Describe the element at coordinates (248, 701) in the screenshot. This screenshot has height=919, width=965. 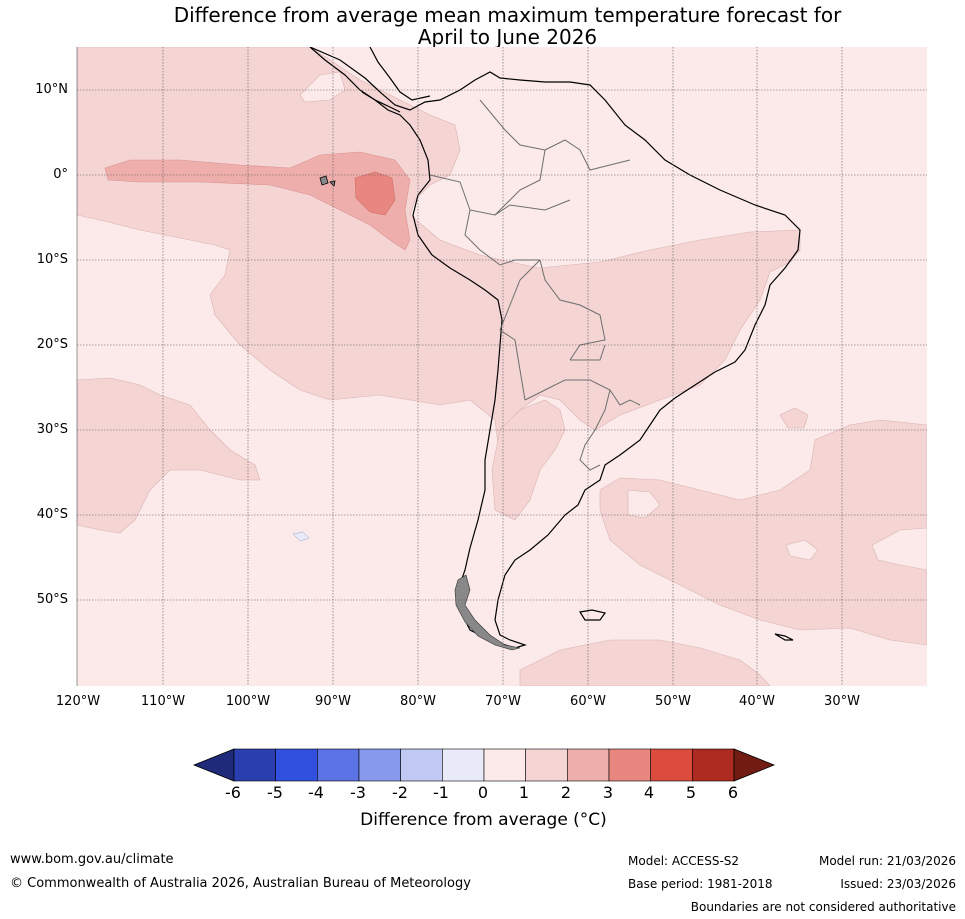
I see `lon-label-100w: 100°W` at that location.